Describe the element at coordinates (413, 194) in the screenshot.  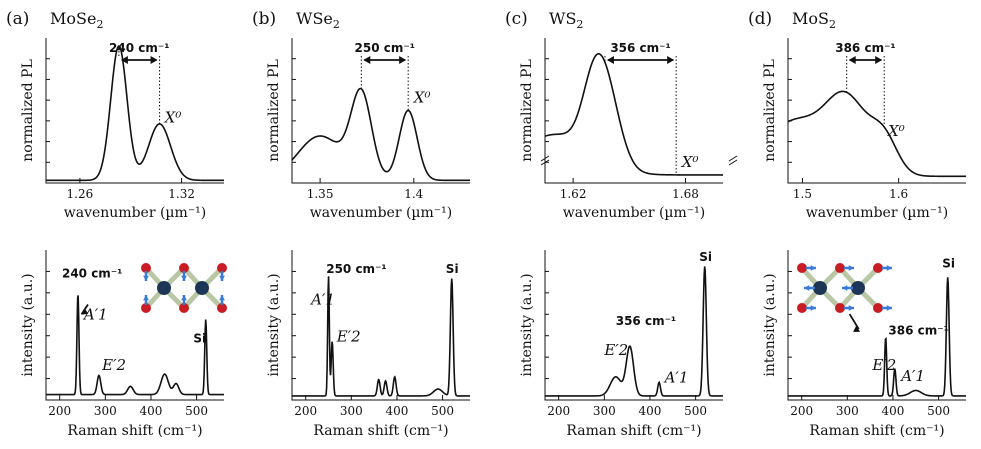
I see `x-tick-label: 1.4` at that location.